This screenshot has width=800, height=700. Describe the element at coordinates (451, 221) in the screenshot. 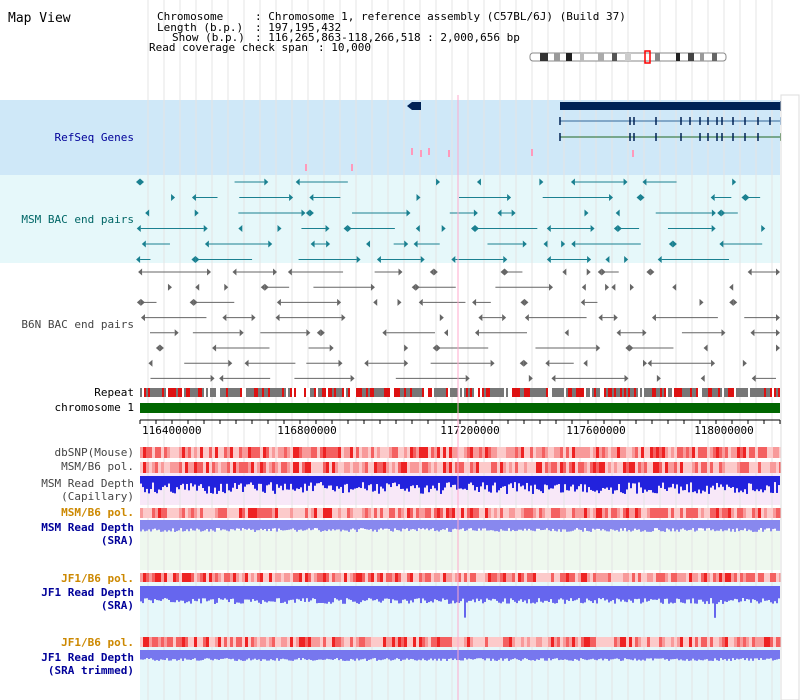

I see `msm-bac-pairs` at that location.